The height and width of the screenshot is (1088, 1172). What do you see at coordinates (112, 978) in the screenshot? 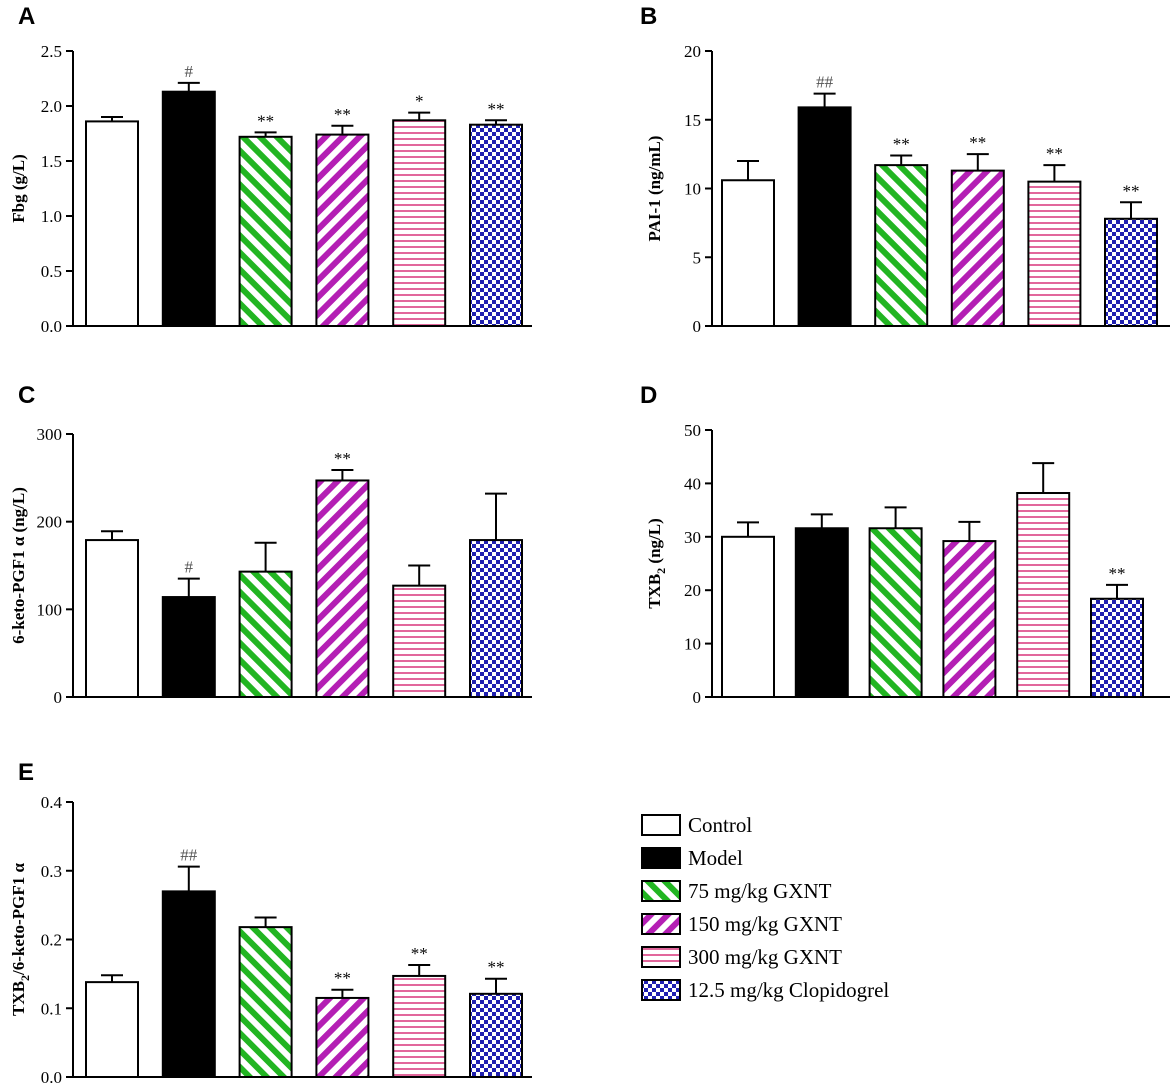
I see `error-bar-e-control` at bounding box center [112, 978].